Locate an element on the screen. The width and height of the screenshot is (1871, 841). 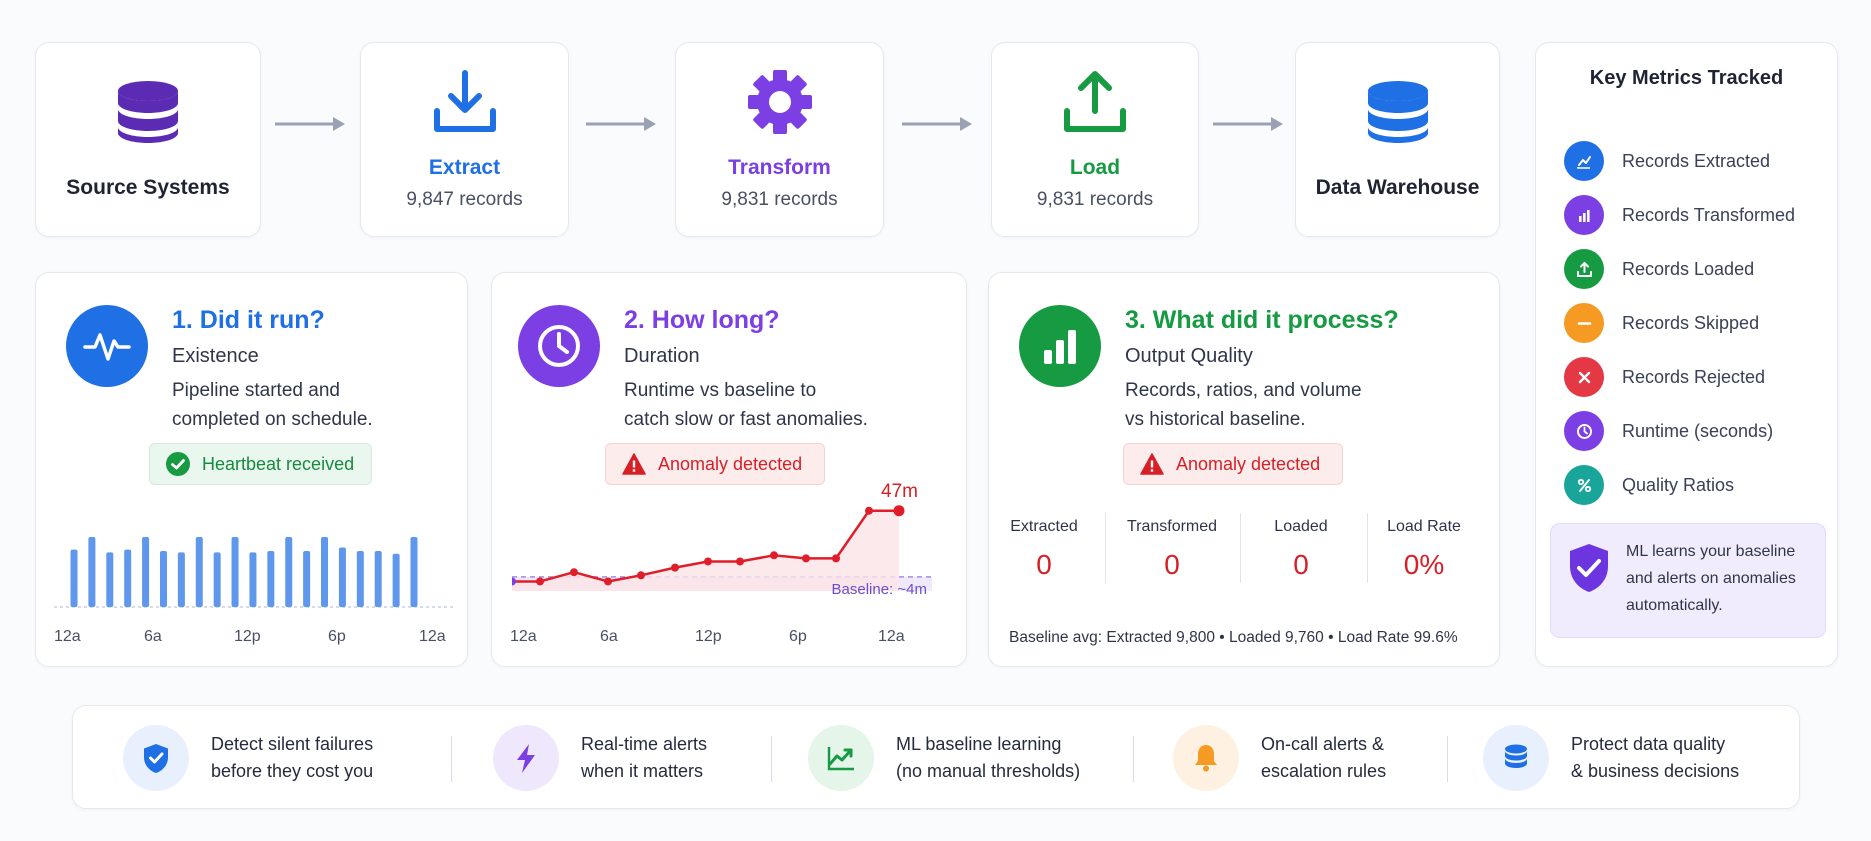
metric-label: Load Rate is located at coordinates (1424, 526).